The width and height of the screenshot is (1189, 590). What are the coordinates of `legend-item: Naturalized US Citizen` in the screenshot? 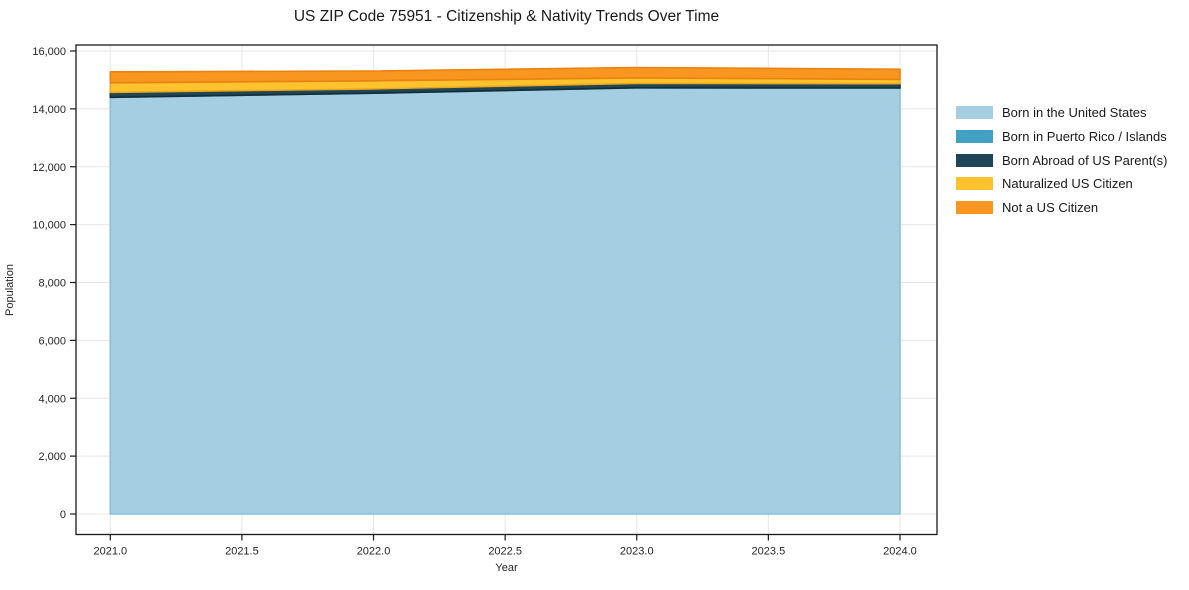 It's located at (1061, 184).